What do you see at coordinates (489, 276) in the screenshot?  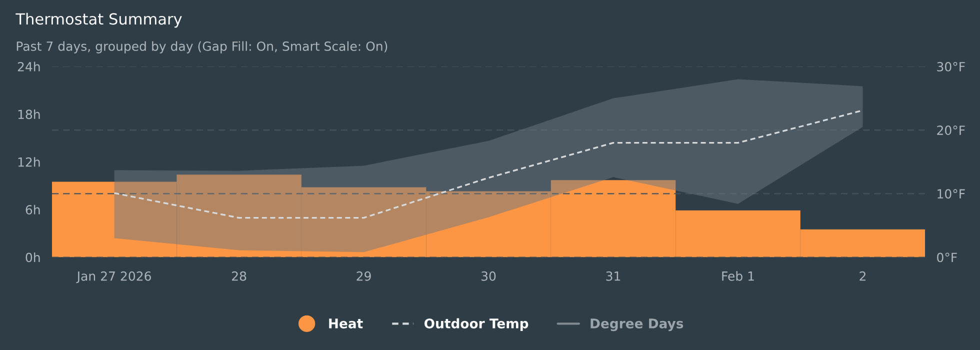 I see `x-tick-label: 30` at bounding box center [489, 276].